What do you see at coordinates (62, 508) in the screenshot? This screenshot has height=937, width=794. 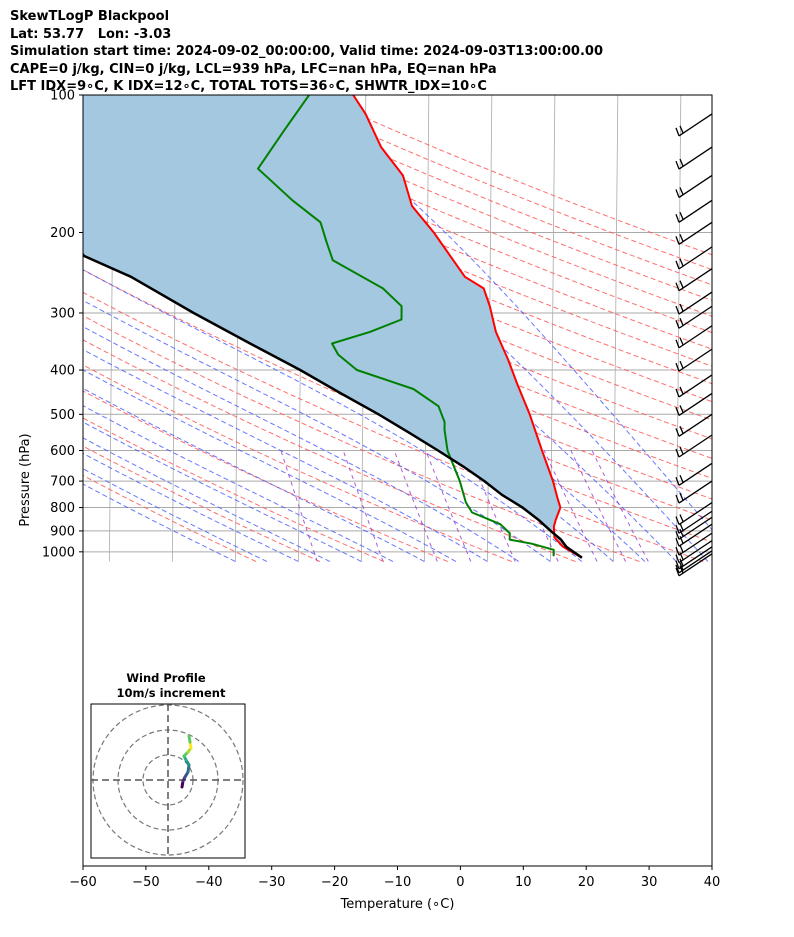 I see `y-tick-label: 800` at bounding box center [62, 508].